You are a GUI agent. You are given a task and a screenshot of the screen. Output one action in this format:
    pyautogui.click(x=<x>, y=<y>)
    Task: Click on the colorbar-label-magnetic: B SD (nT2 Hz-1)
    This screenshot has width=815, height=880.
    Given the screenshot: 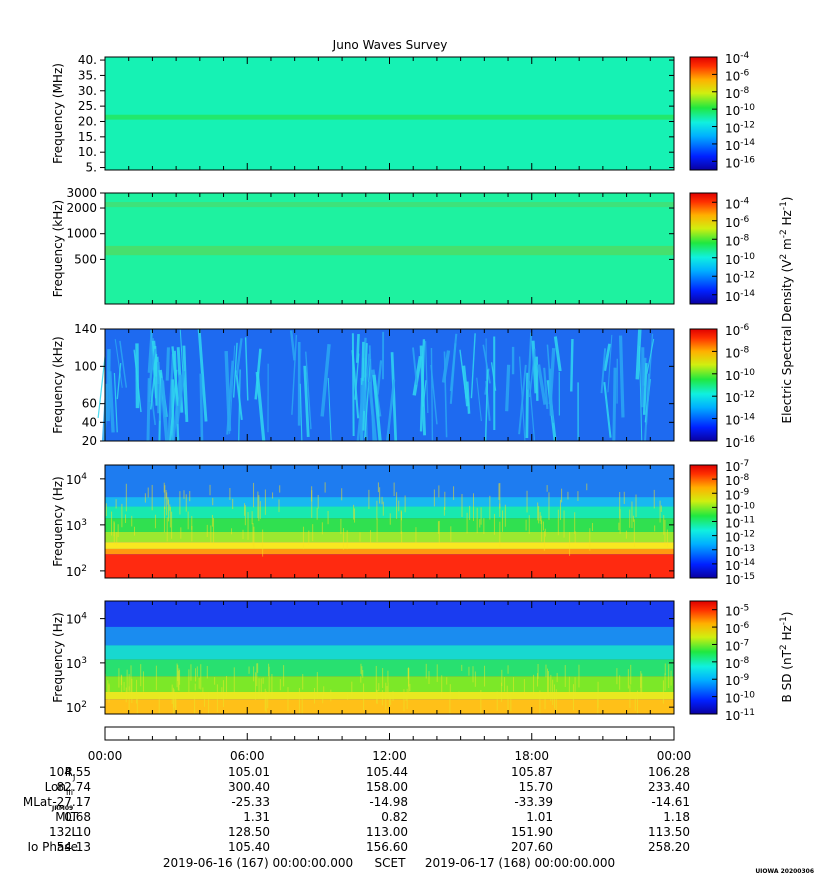 What is the action you would take?
    pyautogui.click(x=786, y=657)
    